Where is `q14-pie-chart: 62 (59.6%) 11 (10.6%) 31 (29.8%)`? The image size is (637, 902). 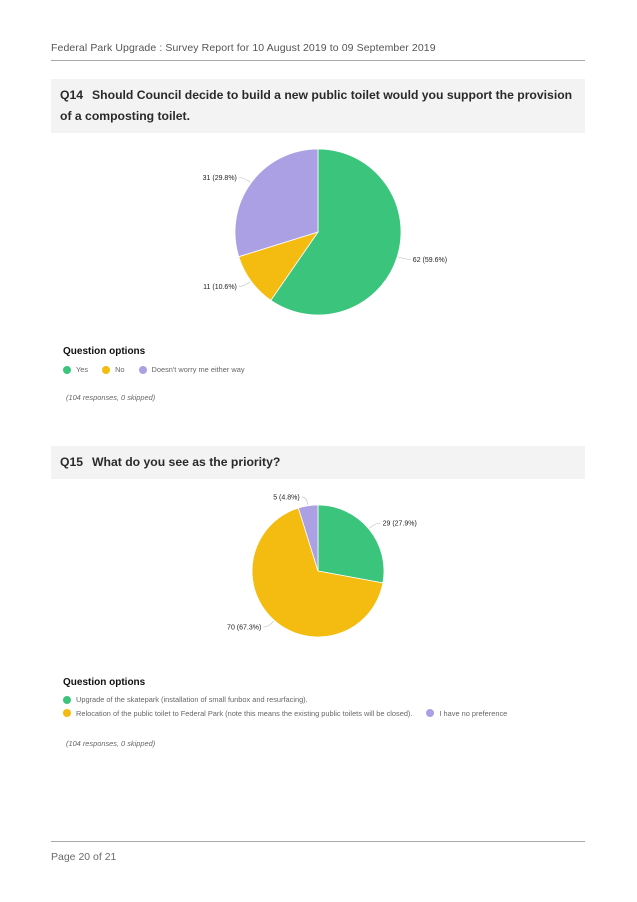 q14-pie-chart: 62 (59.6%) 11 (10.6%) 31 (29.8%) is located at coordinates (325, 232).